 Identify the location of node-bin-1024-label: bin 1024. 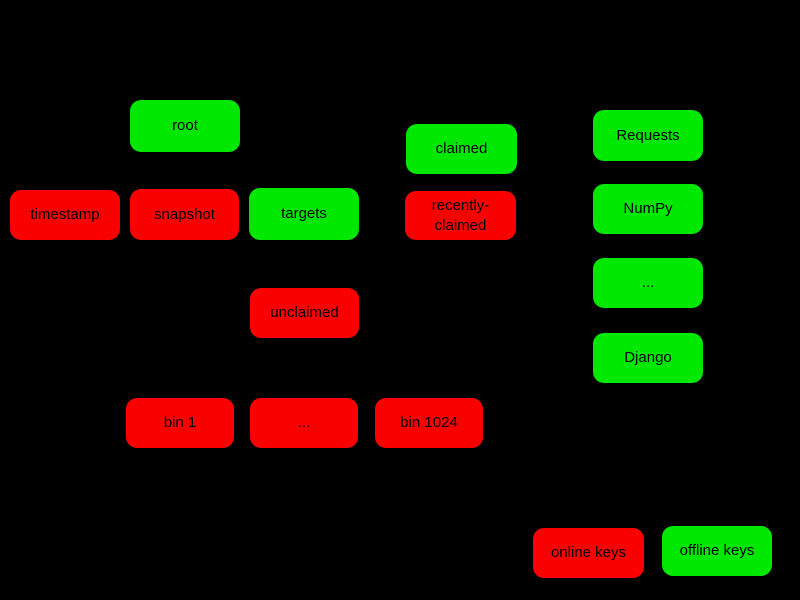
(429, 422).